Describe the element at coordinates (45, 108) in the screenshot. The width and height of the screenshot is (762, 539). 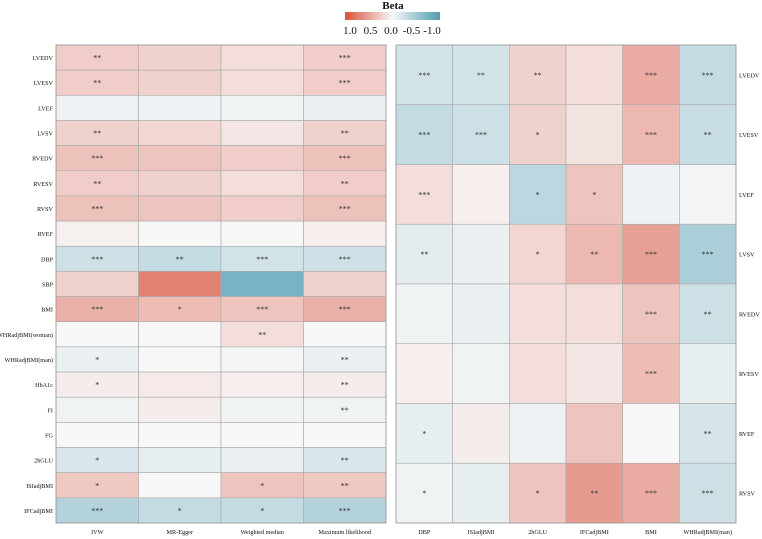
I see `row-label: LVEF` at that location.